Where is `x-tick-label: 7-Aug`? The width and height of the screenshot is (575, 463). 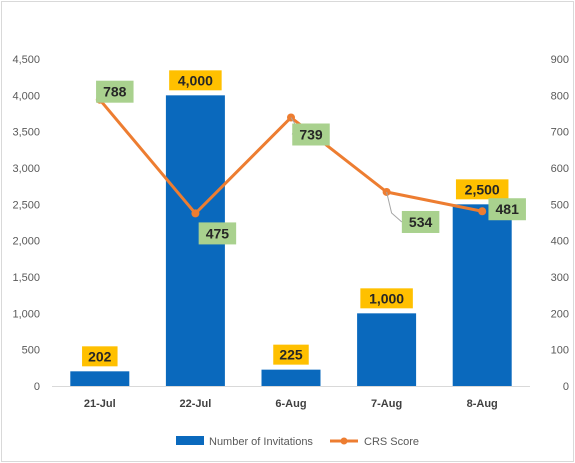 x-tick-label: 7-Aug is located at coordinates (386, 404).